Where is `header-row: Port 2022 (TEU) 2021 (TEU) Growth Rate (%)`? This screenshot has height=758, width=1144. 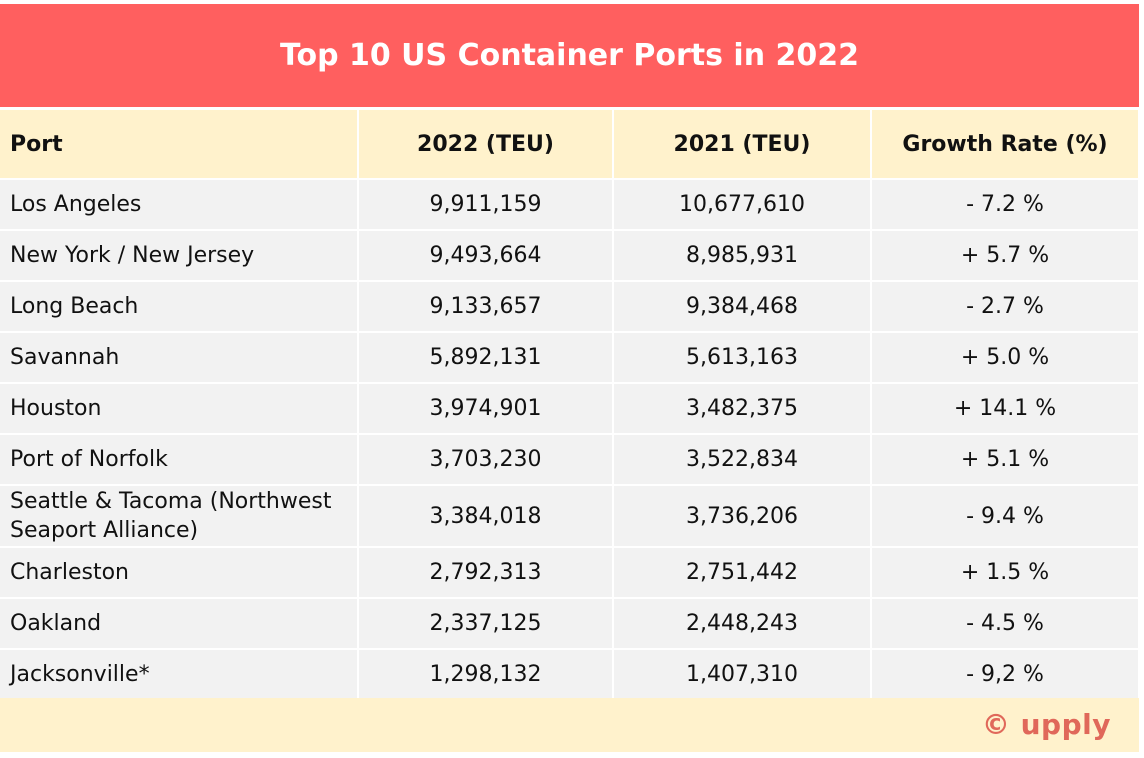 header-row: Port 2022 (TEU) 2021 (TEU) Growth Rate (%) is located at coordinates (569, 144).